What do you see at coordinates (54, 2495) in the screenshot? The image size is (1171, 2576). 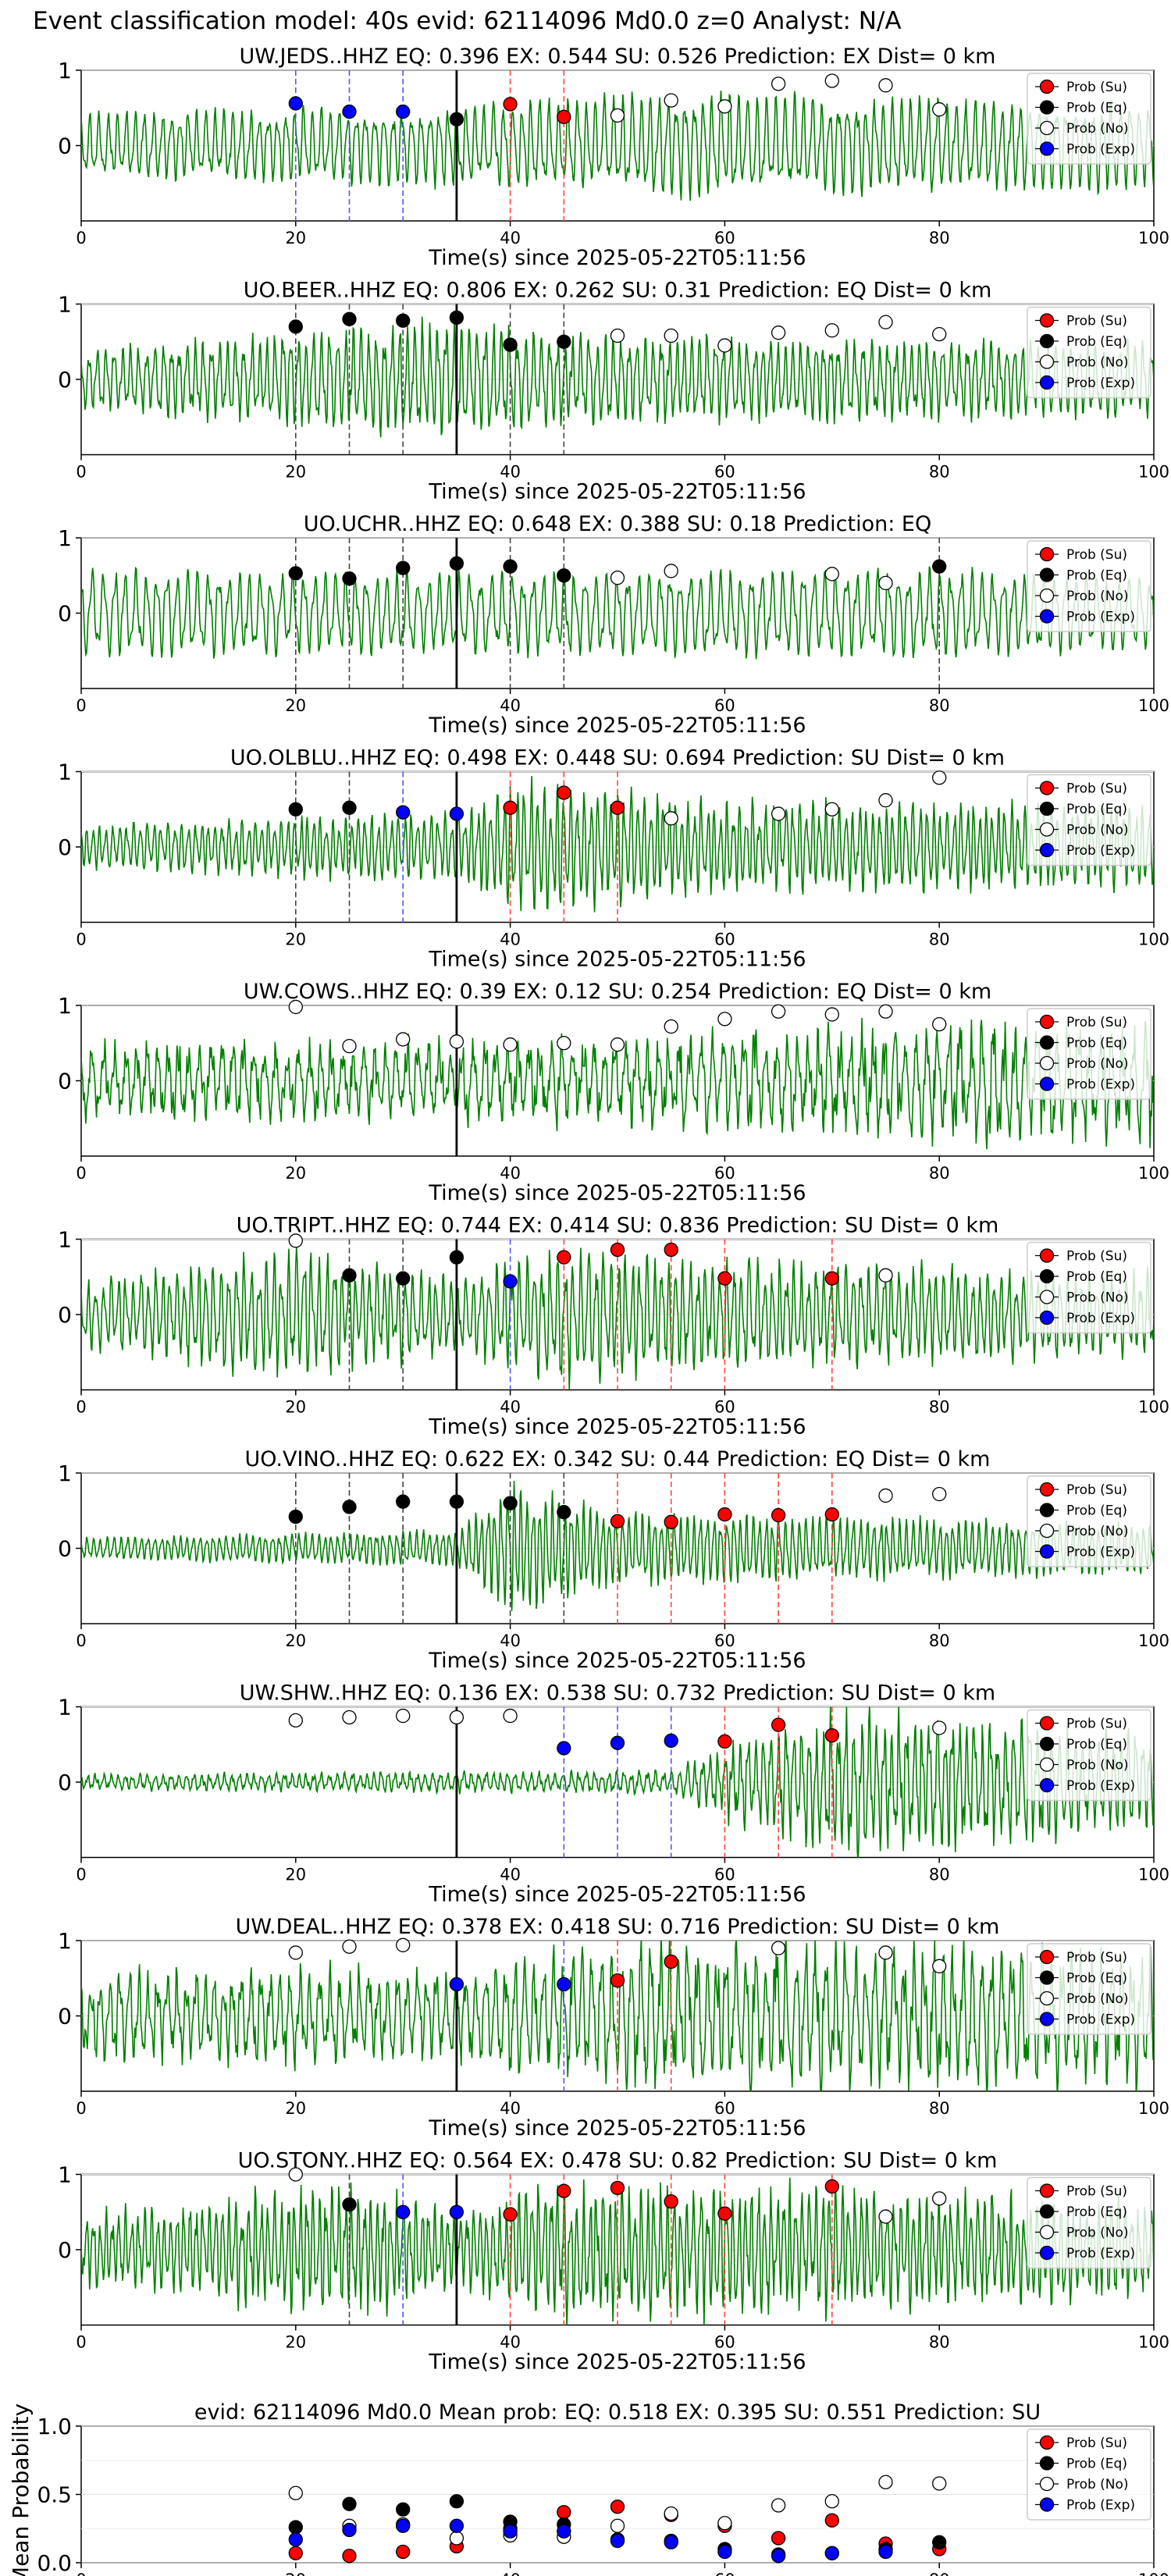 I see `y-tick-label: 0.5` at bounding box center [54, 2495].